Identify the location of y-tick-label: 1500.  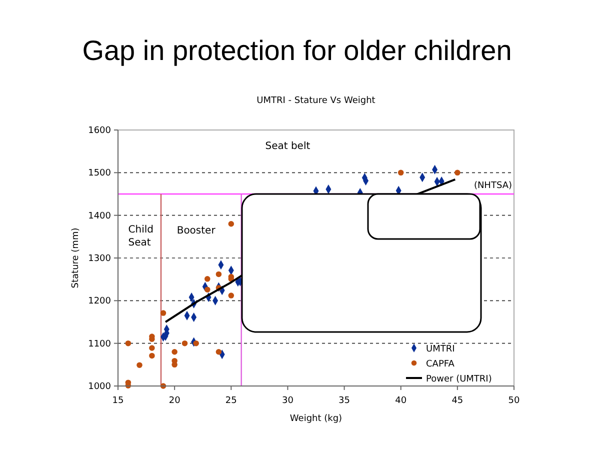
(100, 173).